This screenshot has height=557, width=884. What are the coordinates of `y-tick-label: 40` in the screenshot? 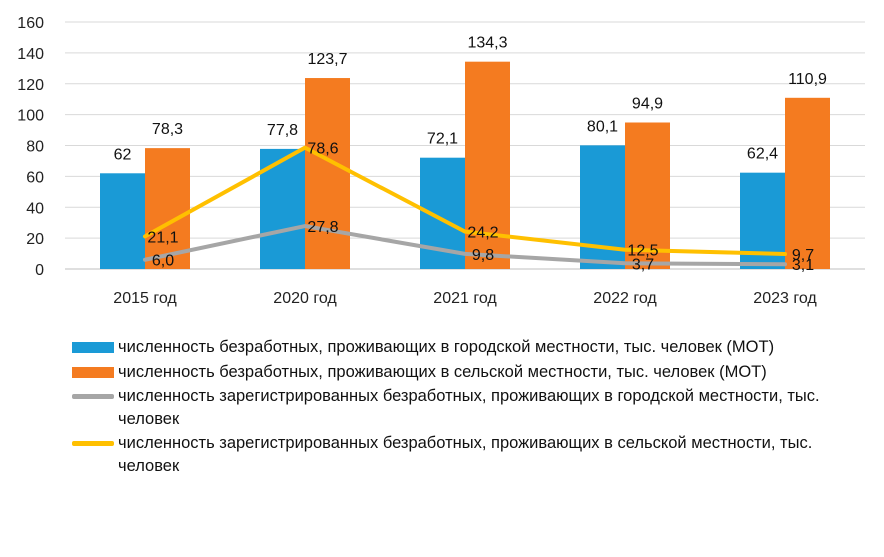 It's located at (35, 208).